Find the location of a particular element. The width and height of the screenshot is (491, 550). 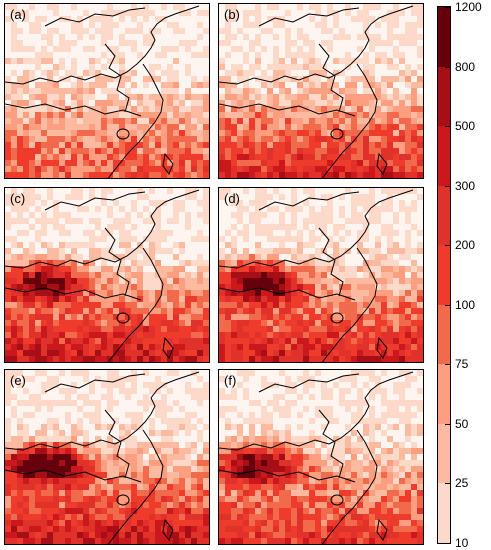

map-outline is located at coordinates (349, 120).